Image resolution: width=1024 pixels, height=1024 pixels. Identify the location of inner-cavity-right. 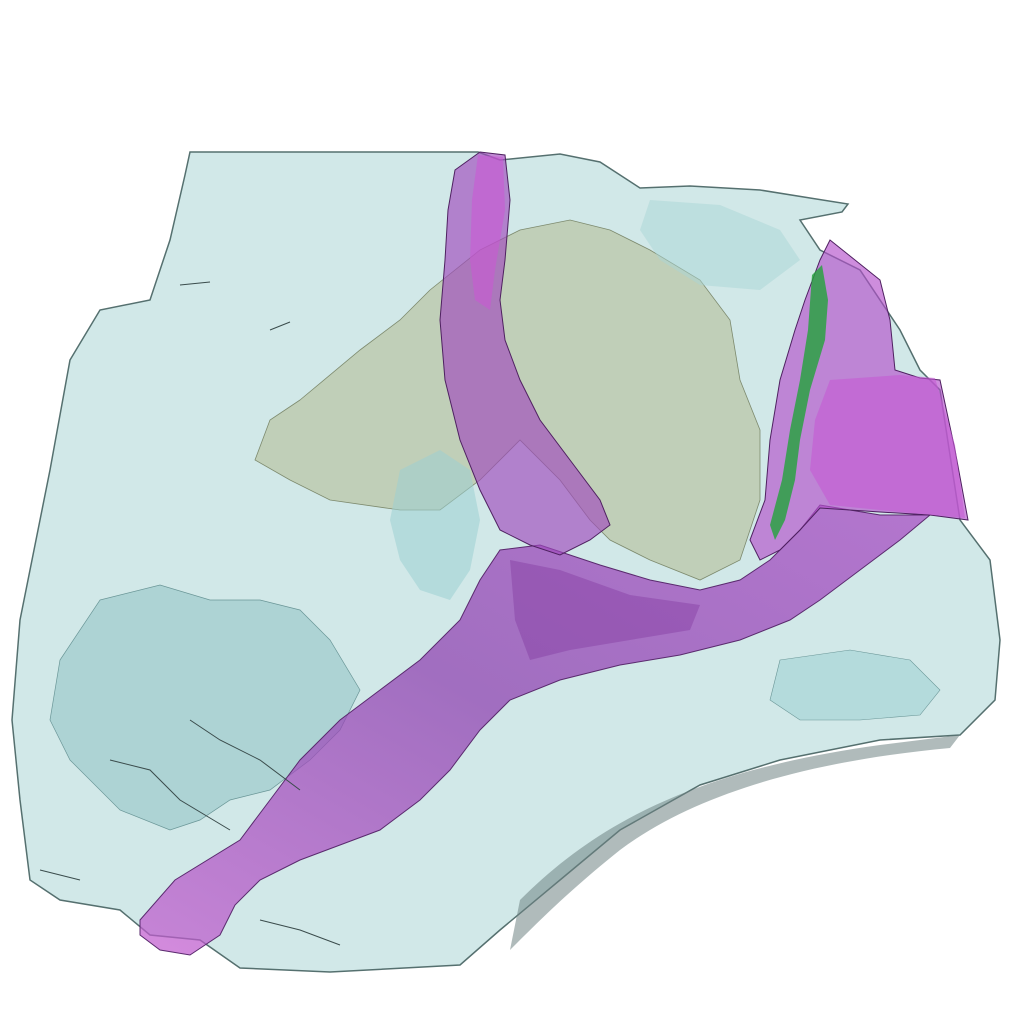
(855, 685).